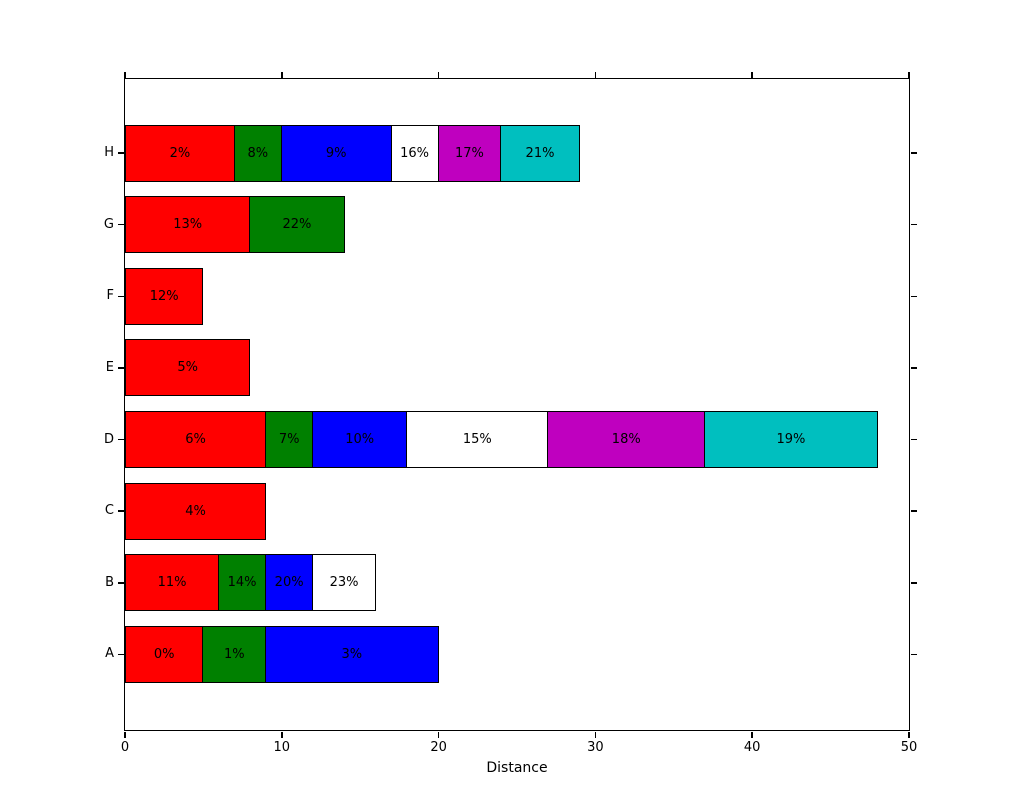 The height and width of the screenshot is (812, 1012). I want to click on y-tick-label-F: F, so click(110, 296).